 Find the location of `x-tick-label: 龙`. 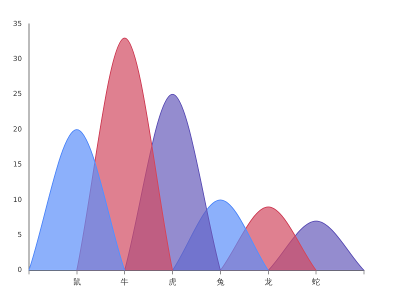

x-tick-label: 龙 is located at coordinates (268, 281).